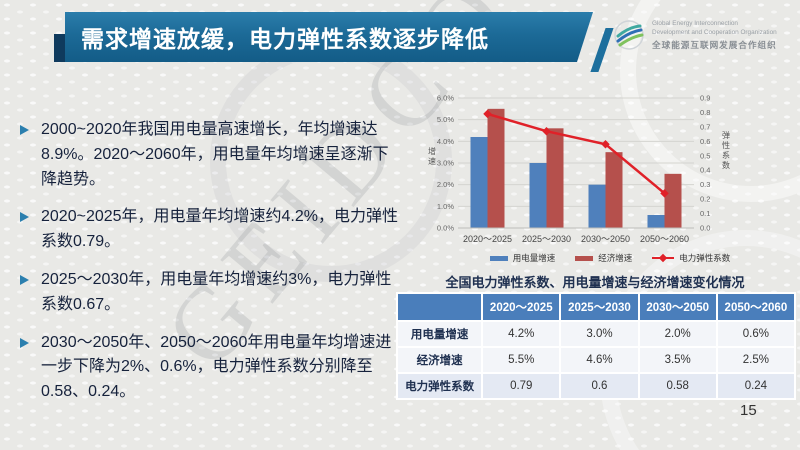  I want to click on legend-item-elasticity-coefficient: 电力弹性系数, so click(691, 258).